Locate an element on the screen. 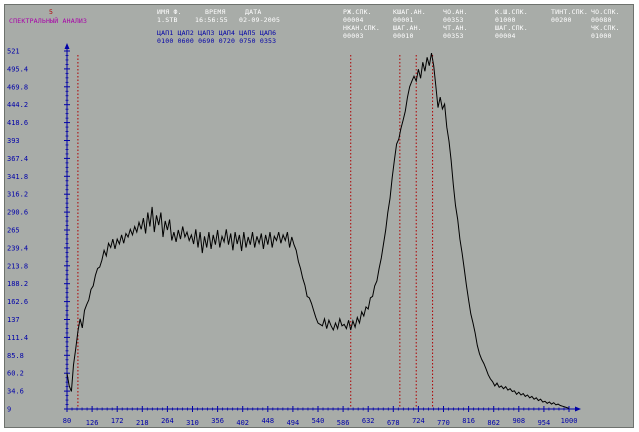 This screenshot has height=432, width=639. x-tick-label: 954 is located at coordinates (544, 423).